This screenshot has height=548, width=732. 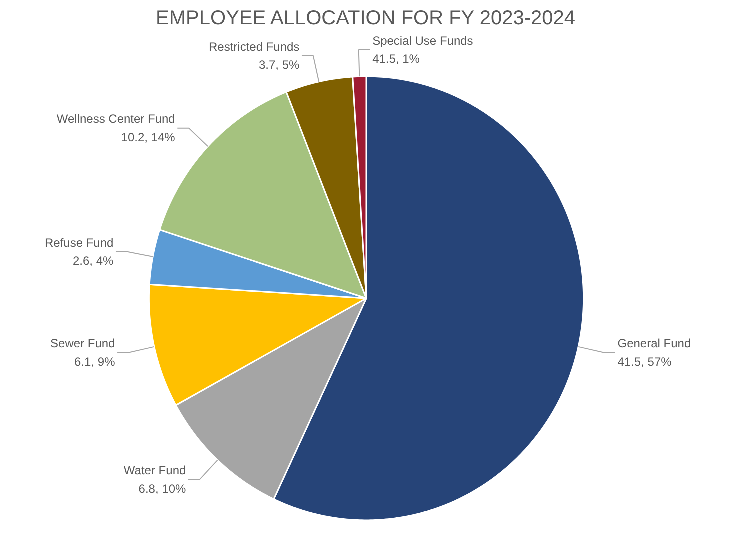 What do you see at coordinates (162, 489) in the screenshot?
I see `data-label: 6.8, 10%` at bounding box center [162, 489].